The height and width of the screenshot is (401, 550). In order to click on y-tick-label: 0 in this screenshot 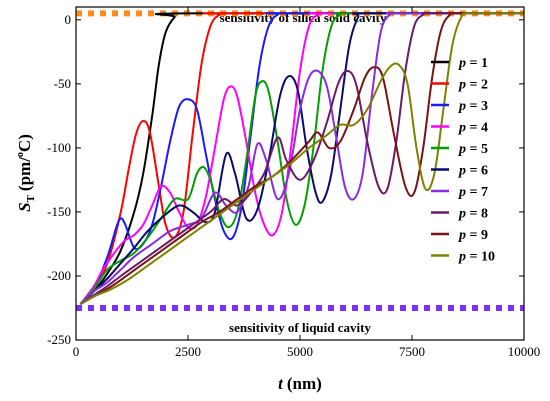, I will do `click(68, 19)`.